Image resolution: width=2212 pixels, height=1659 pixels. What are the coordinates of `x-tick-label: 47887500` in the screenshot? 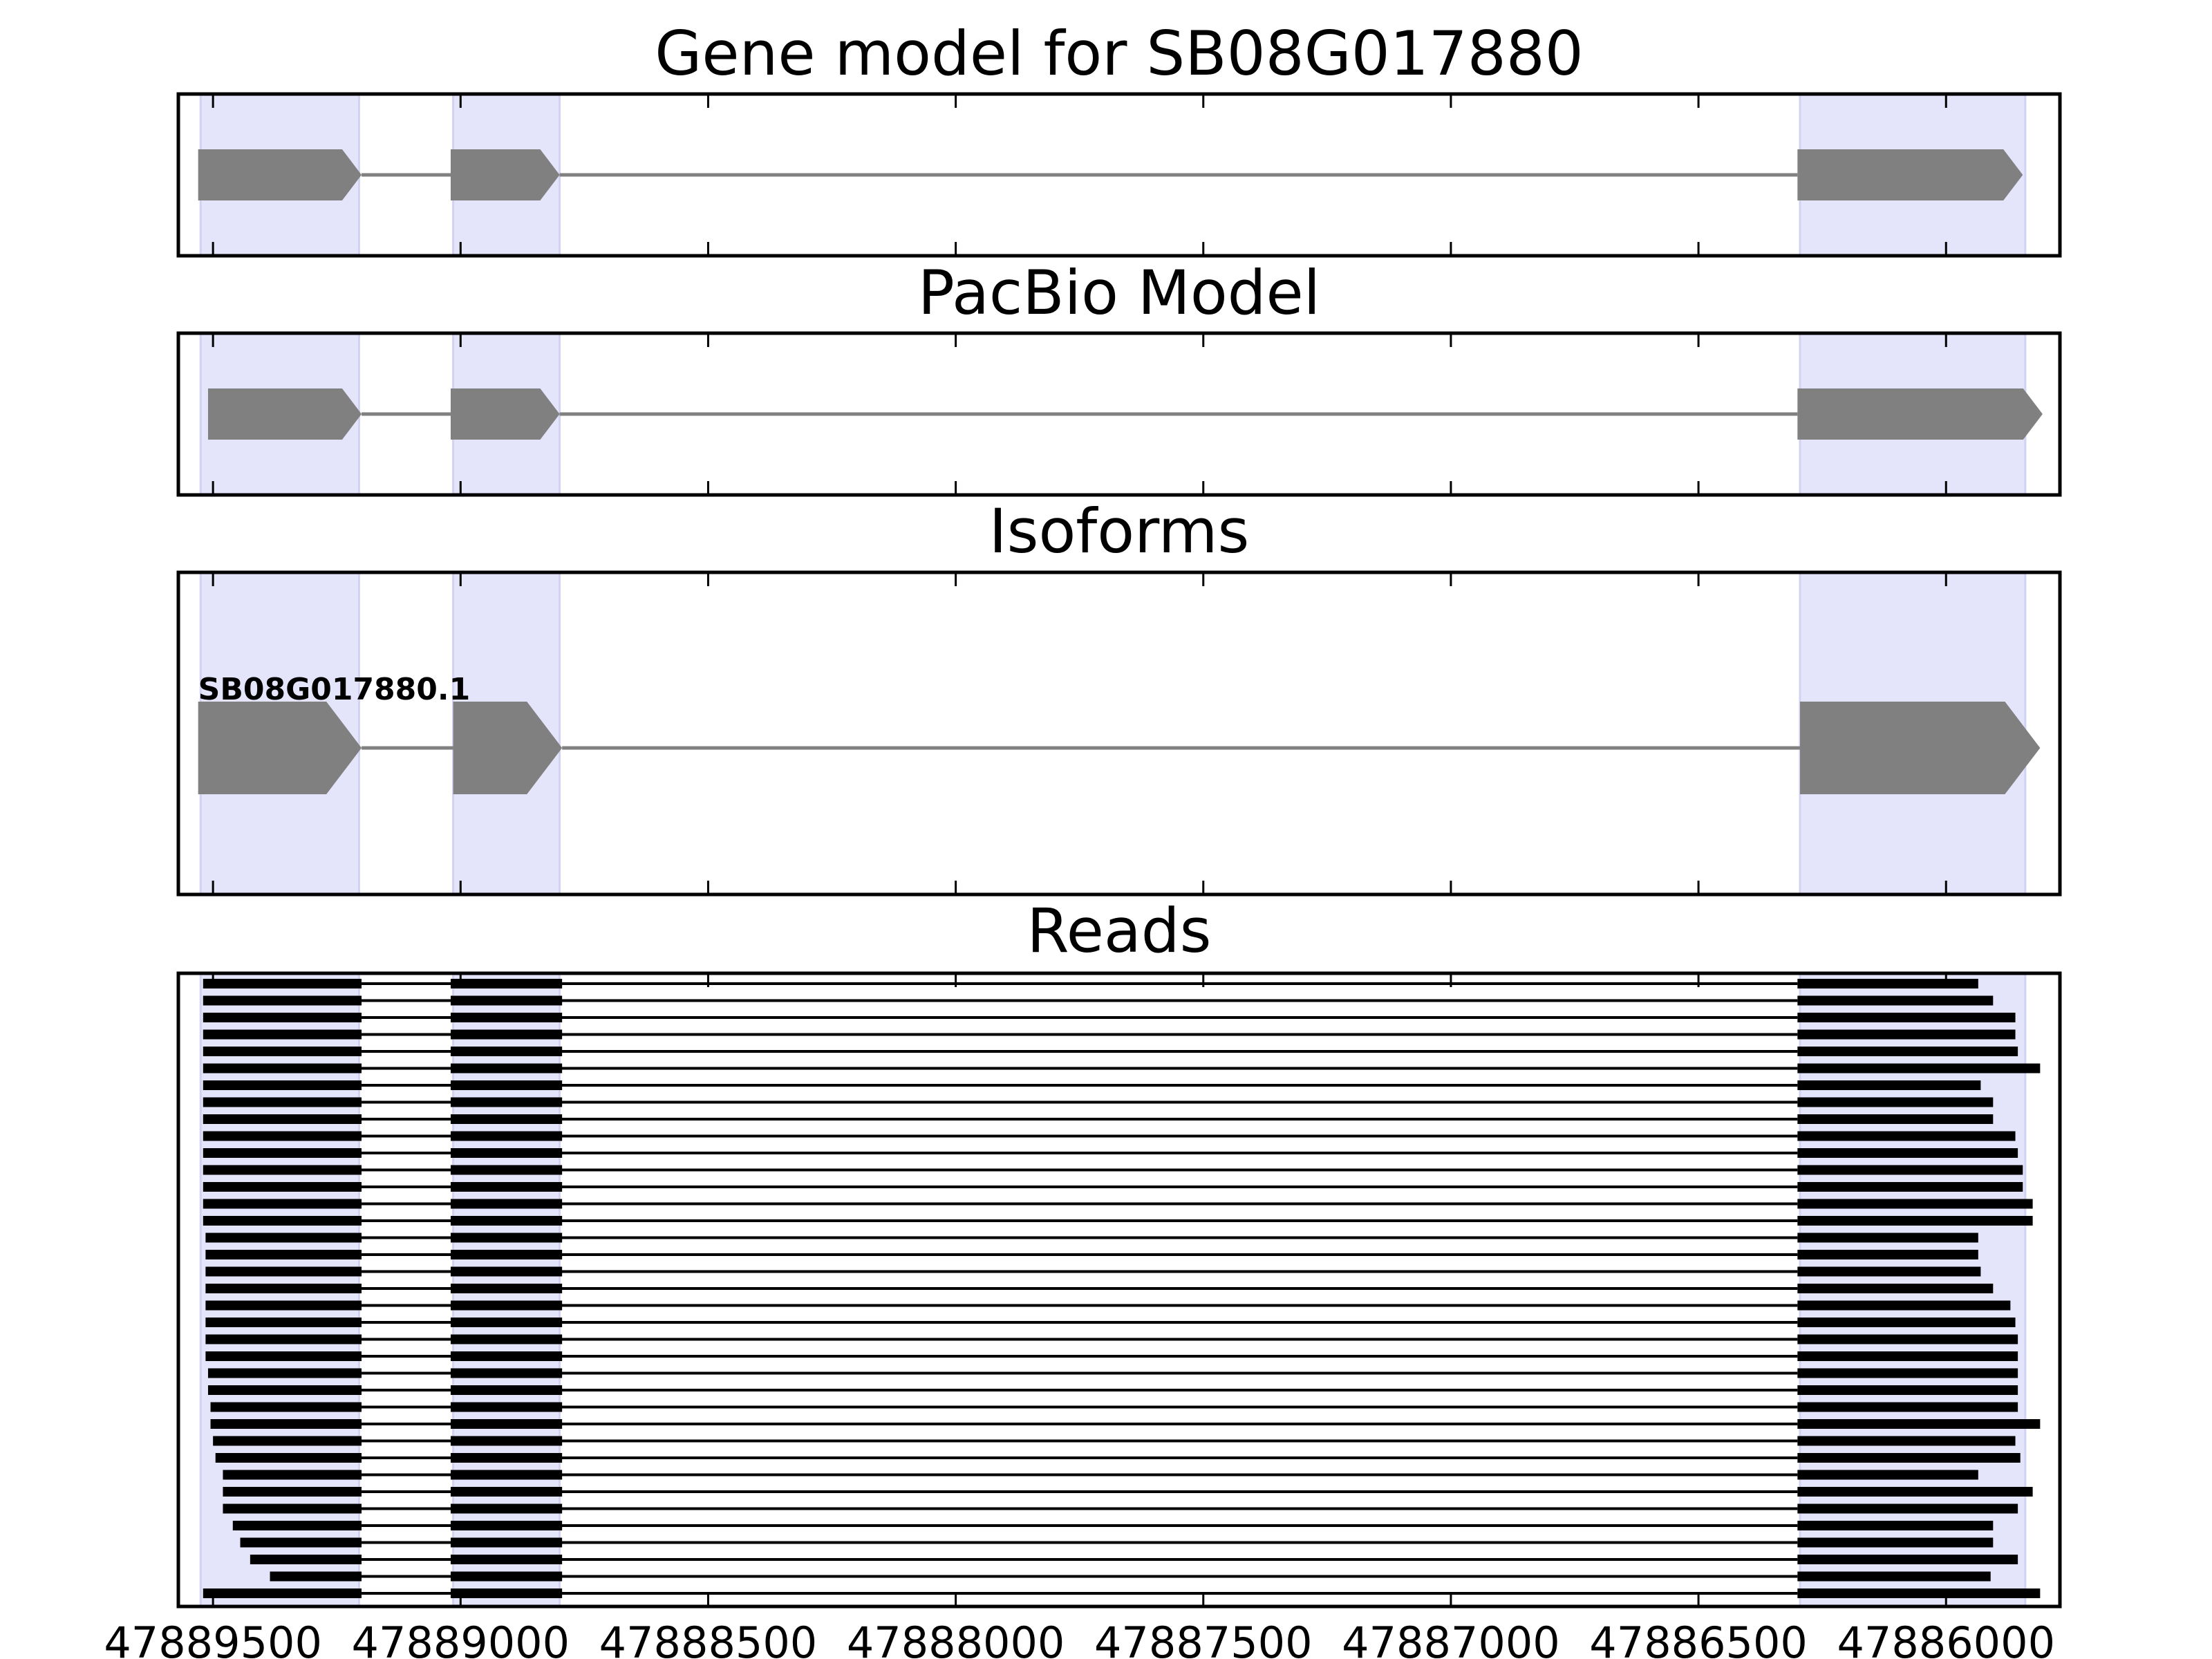 It's located at (1203, 1638).